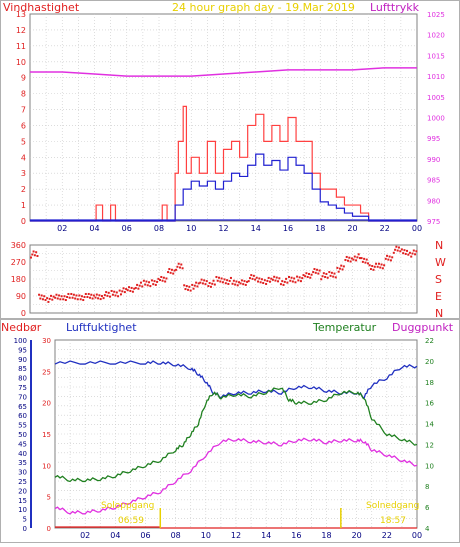  I want to click on rain-axis-tick: 70, so click(22, 397).